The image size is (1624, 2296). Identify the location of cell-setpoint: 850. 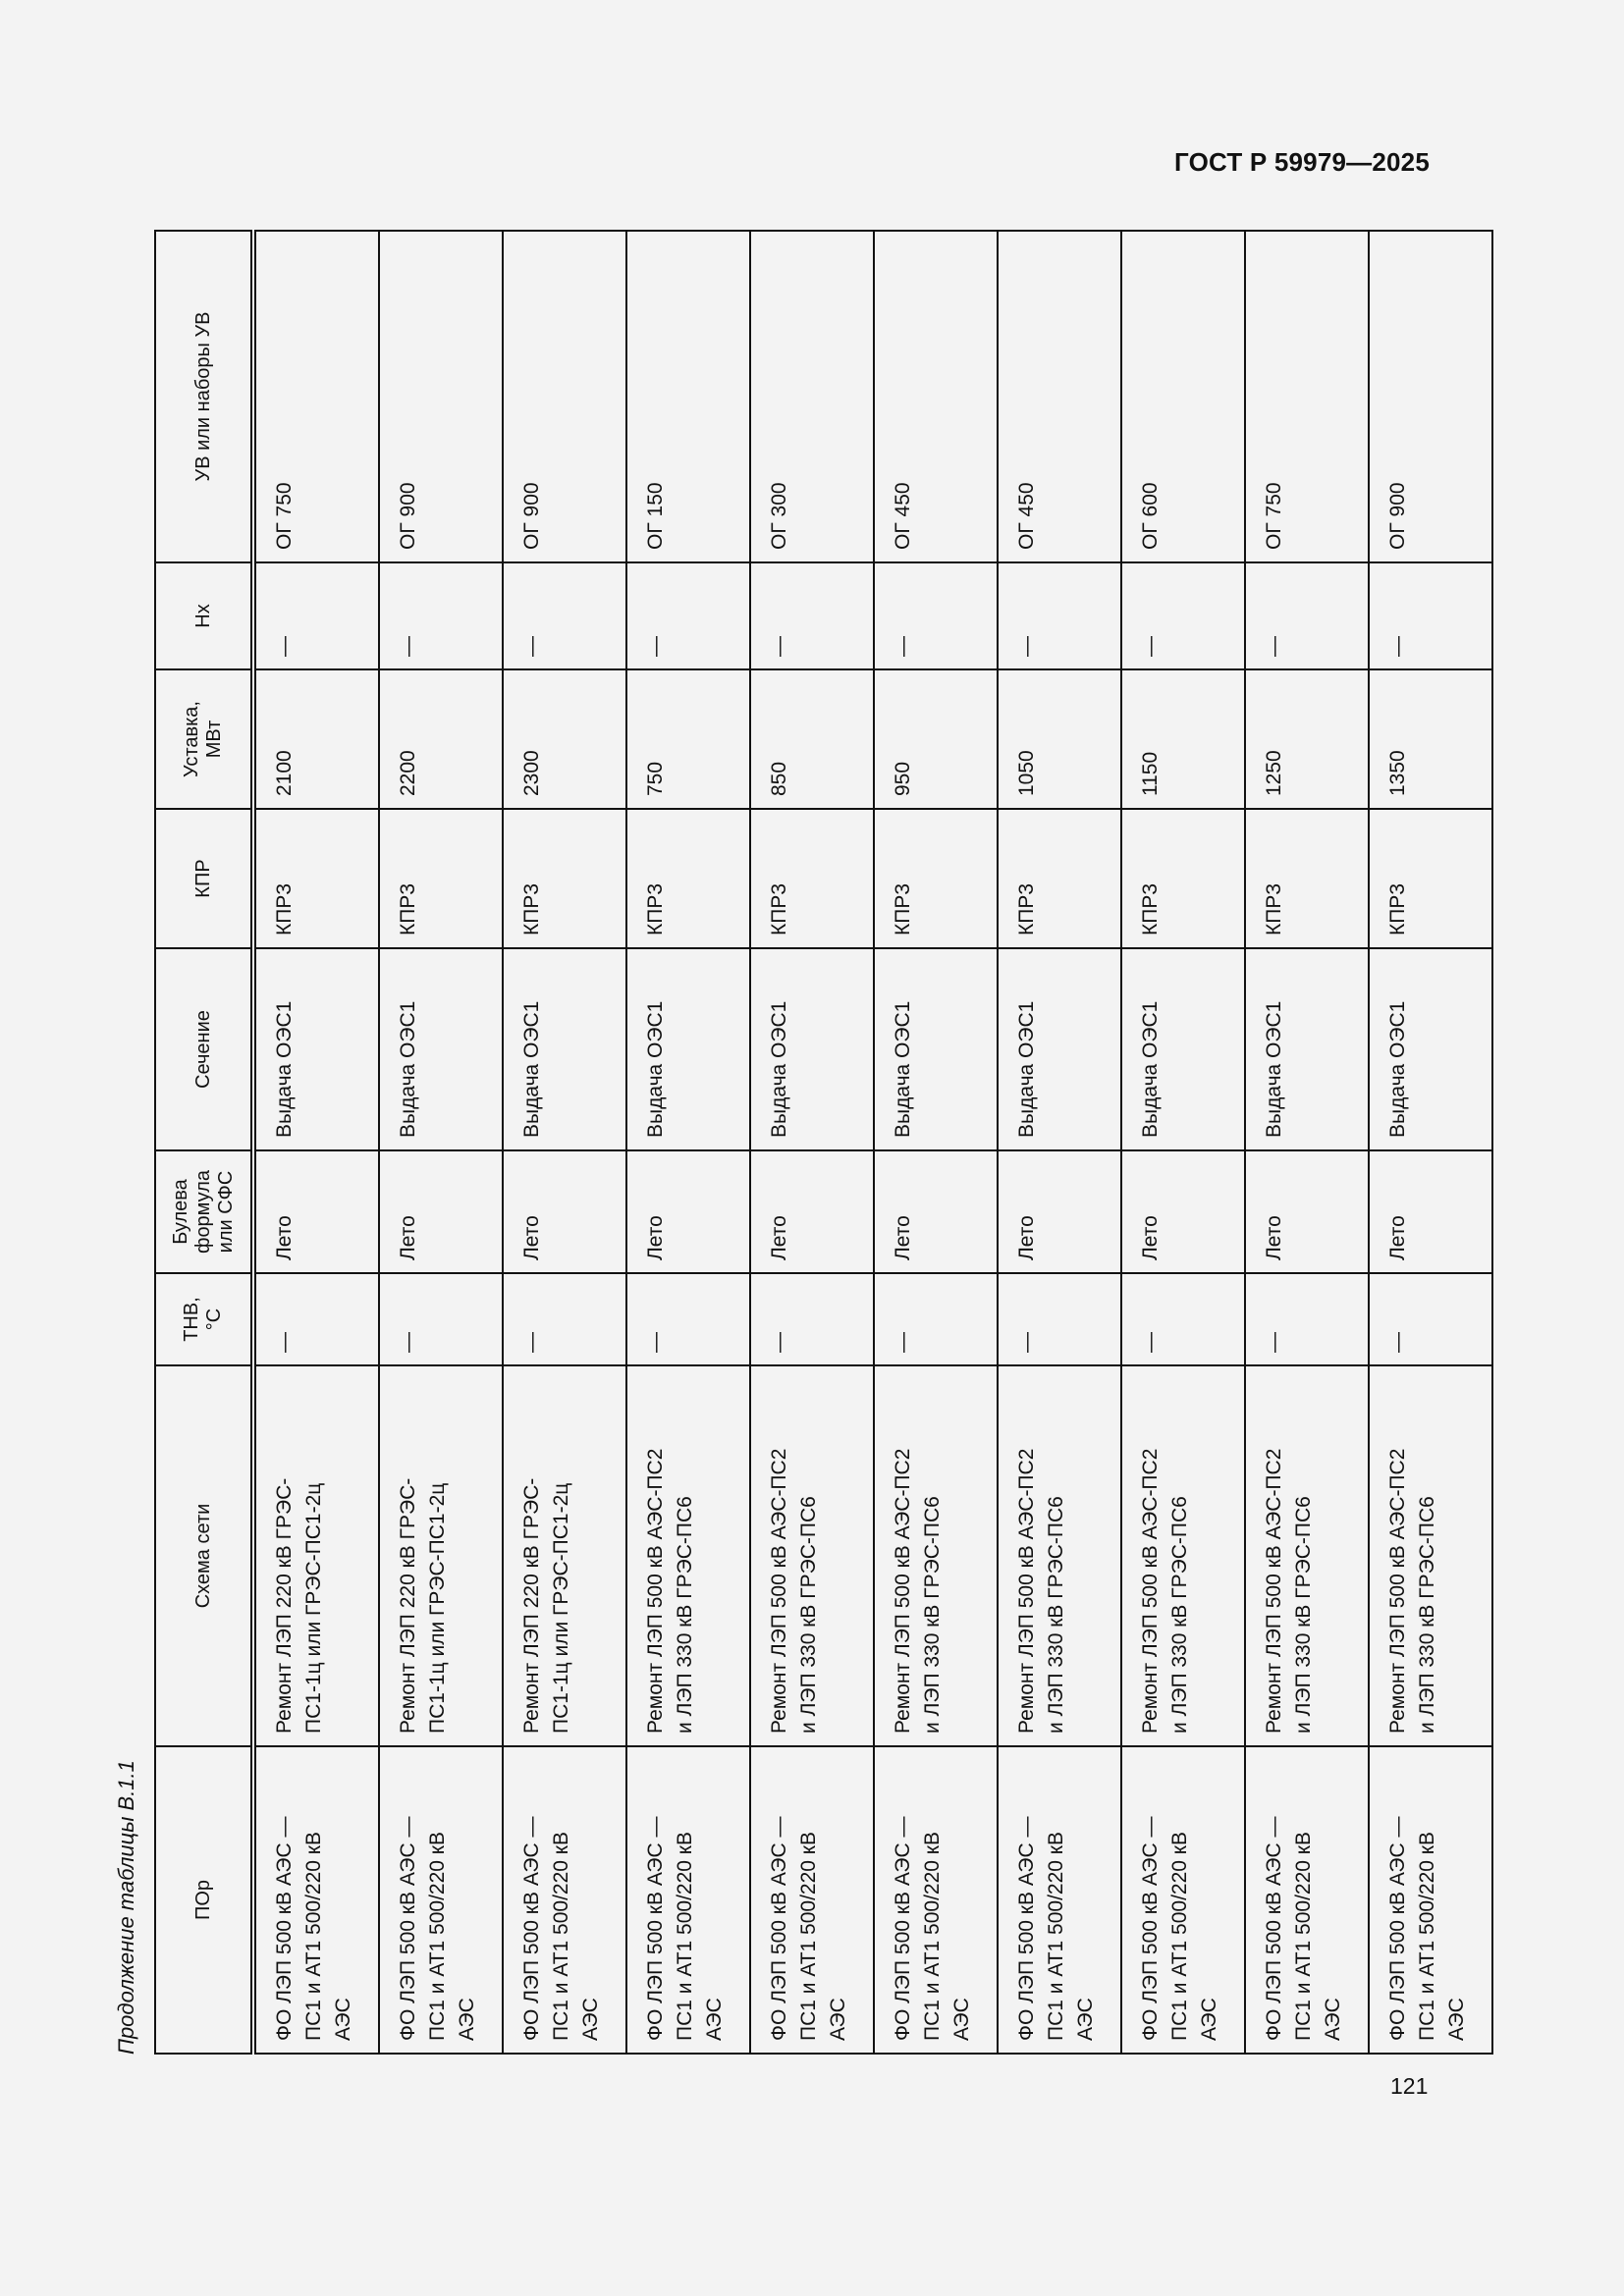
(812, 739).